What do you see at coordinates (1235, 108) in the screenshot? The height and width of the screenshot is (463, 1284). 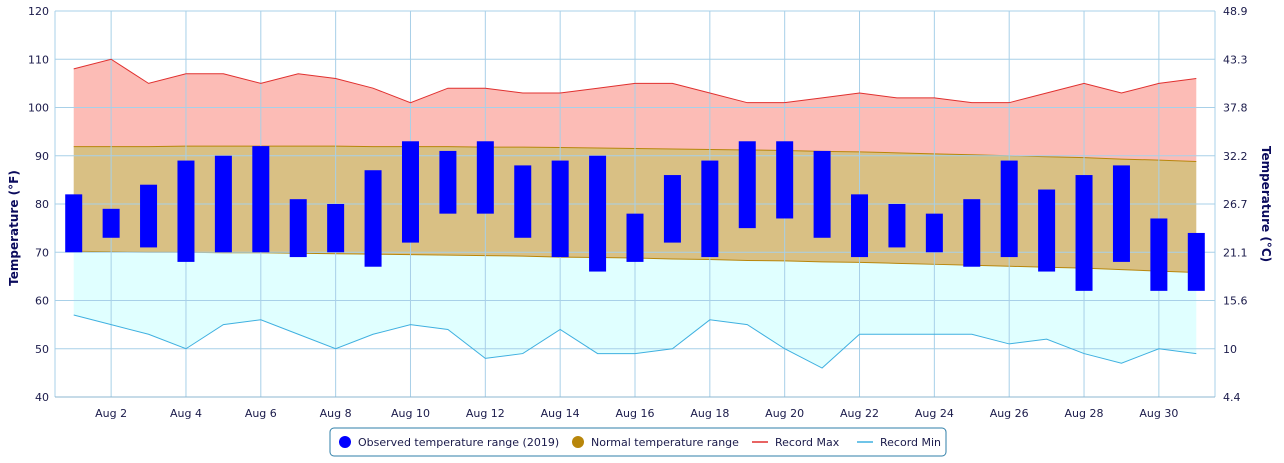 I see `y-tick-label-right: 37.8` at bounding box center [1235, 108].